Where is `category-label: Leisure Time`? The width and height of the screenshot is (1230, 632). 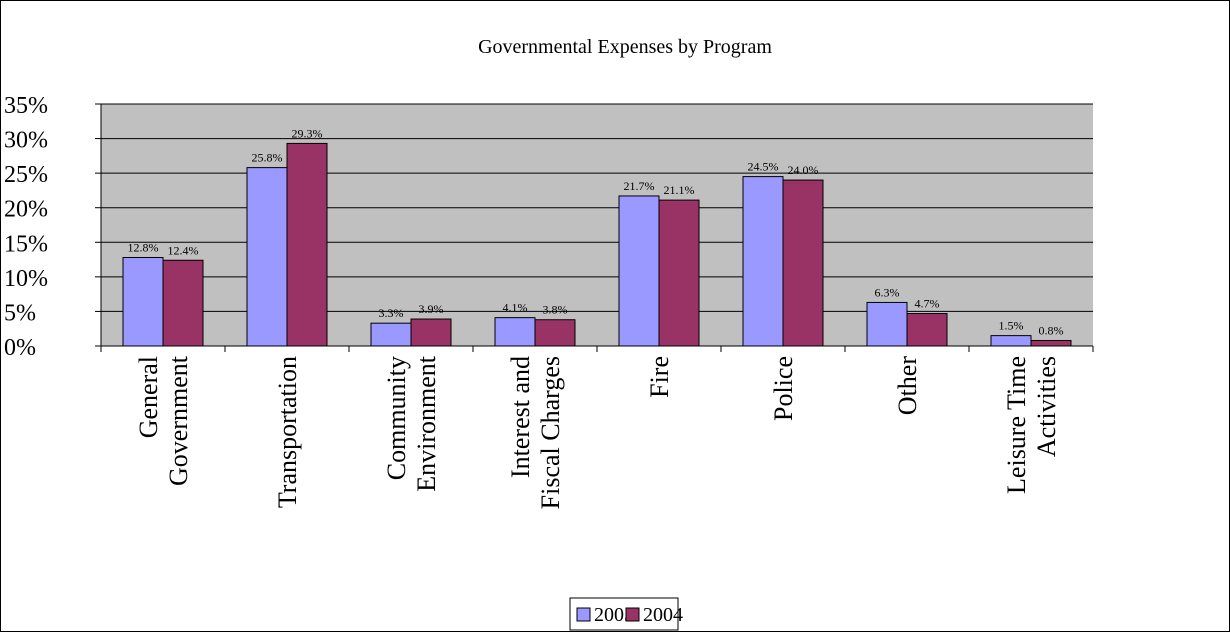
category-label: Leisure Time is located at coordinates (1016, 425).